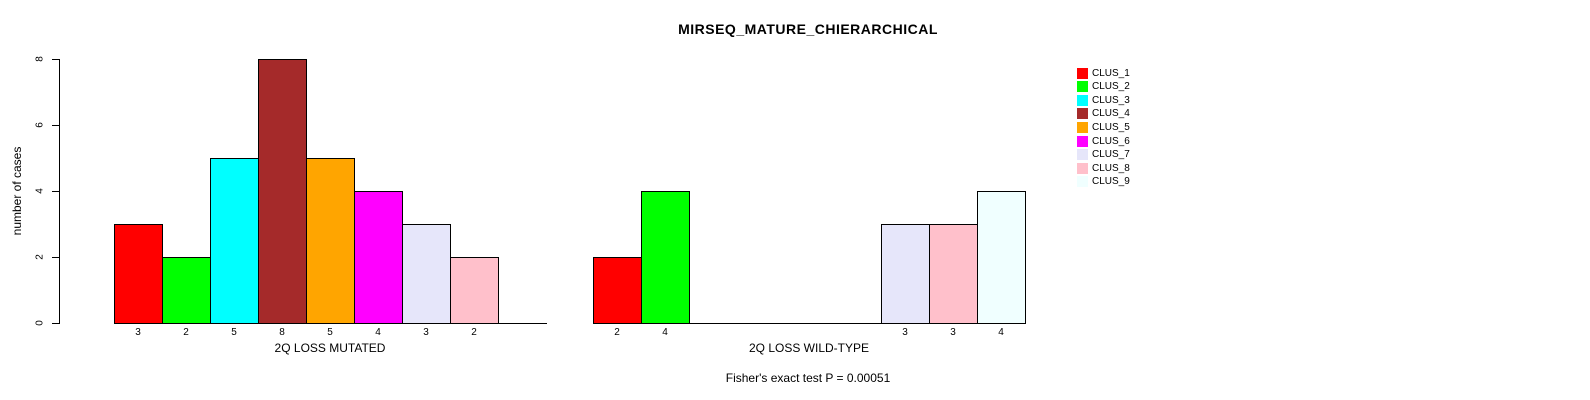 The image size is (1590, 400). Describe the element at coordinates (40, 125) in the screenshot. I see `y-tick-label: 6` at that location.